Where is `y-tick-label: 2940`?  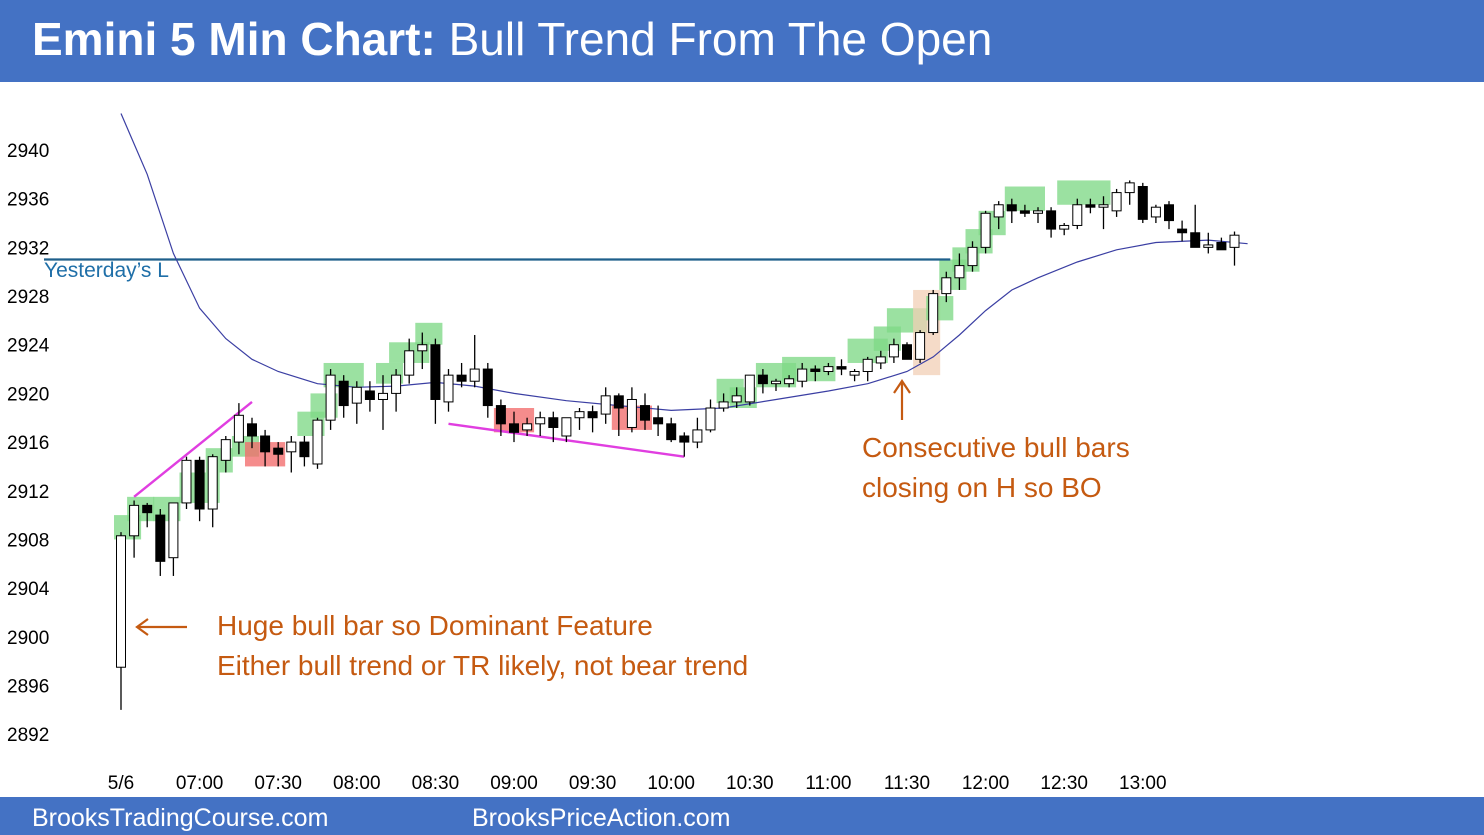
y-tick-label: 2940 is located at coordinates (28, 151).